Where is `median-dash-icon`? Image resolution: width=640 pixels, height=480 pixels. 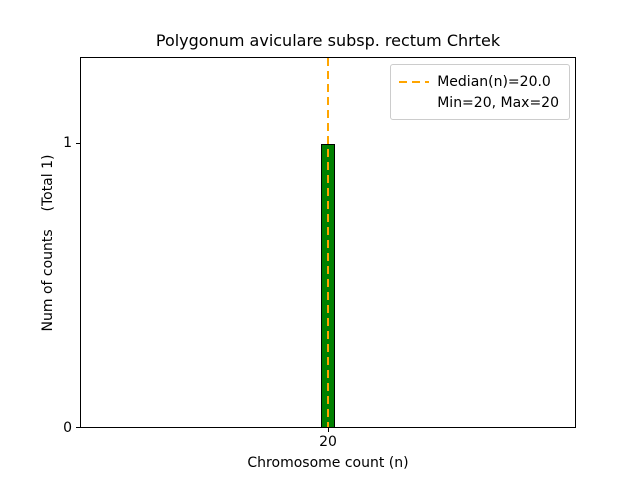
median-dash-icon is located at coordinates (414, 81).